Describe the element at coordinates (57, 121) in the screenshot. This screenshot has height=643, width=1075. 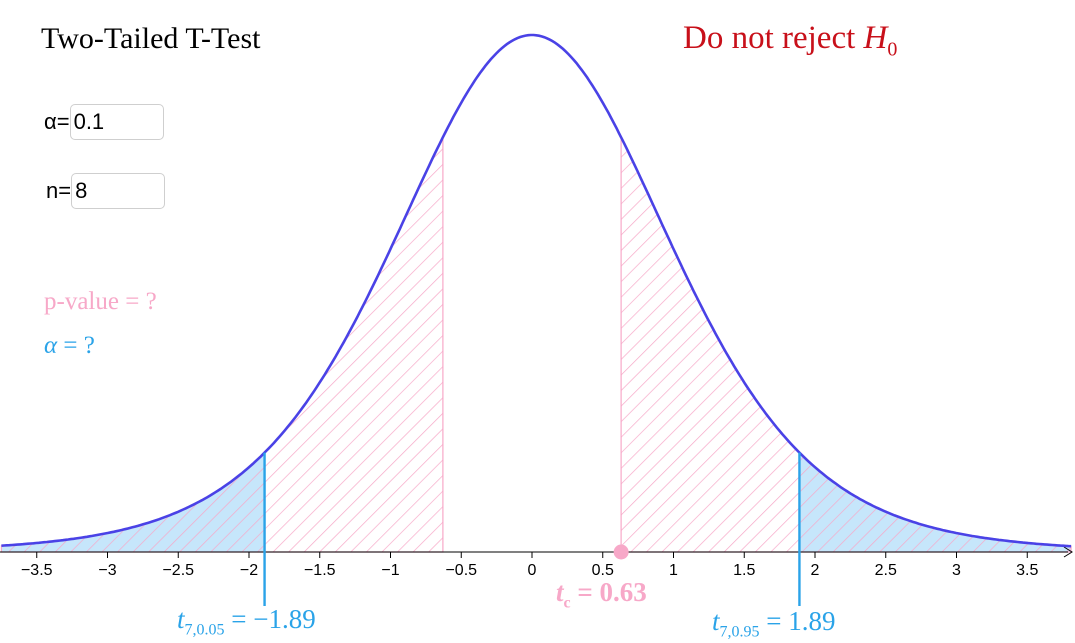
I see `alpha-field-label: α=` at that location.